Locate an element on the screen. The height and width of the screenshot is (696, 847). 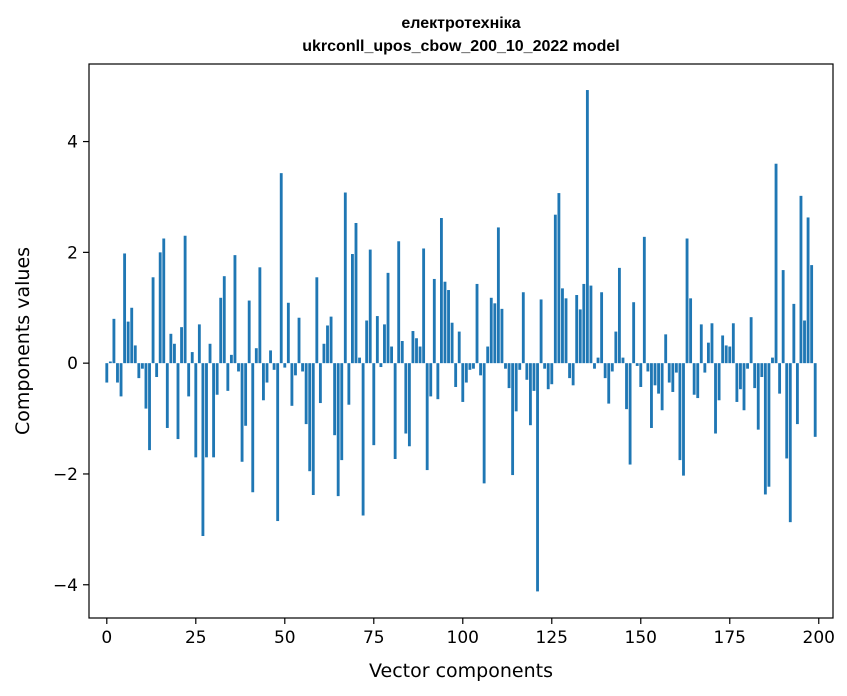
y-tick-label: 0 is located at coordinates (72, 364).